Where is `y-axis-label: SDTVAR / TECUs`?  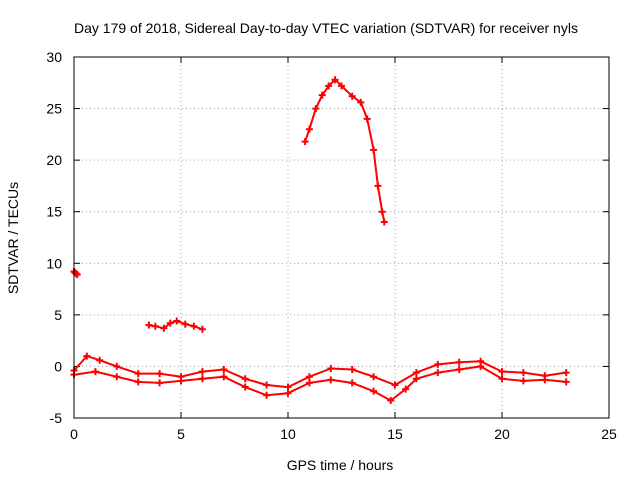 y-axis-label: SDTVAR / TECUs is located at coordinates (13, 238).